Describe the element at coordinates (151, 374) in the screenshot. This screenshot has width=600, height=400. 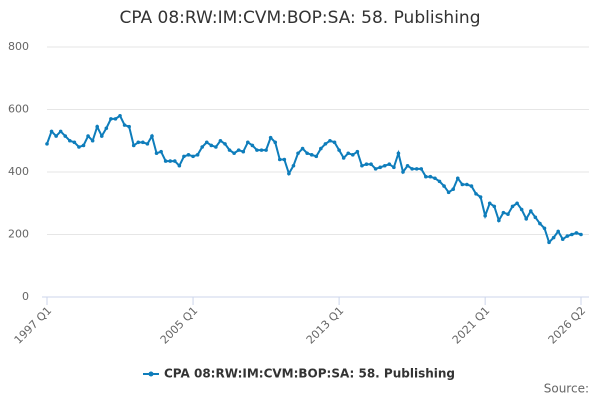
I see `legend-marker` at that location.